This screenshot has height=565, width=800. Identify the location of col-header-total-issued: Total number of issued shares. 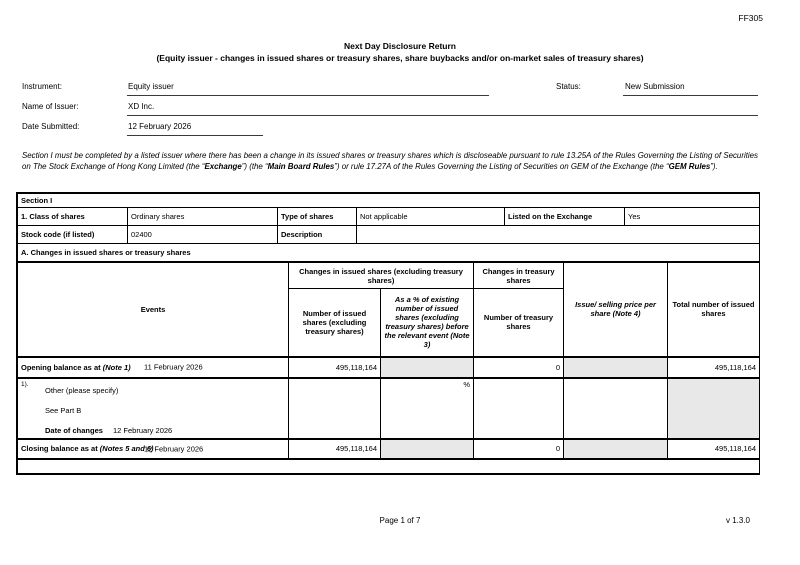
(714, 309).